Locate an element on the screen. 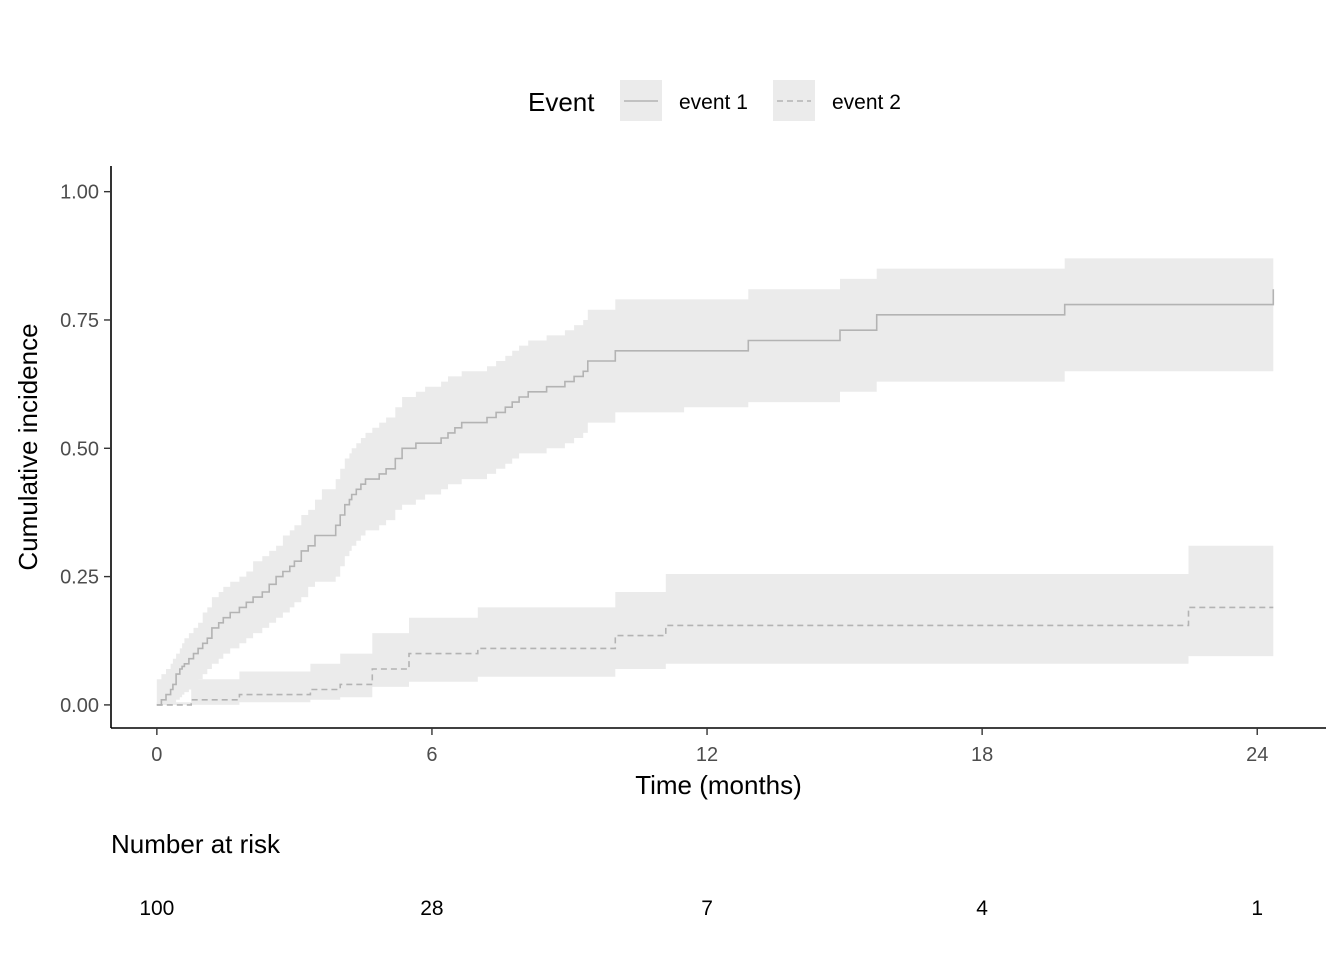 The image size is (1344, 960). y-tick-label: 0.75 is located at coordinates (79, 321).